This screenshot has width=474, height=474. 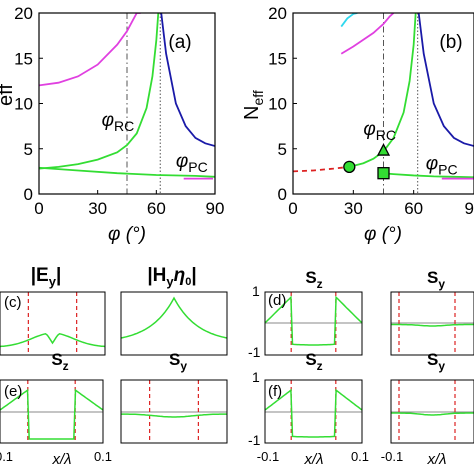 What do you see at coordinates (129, 204) in the screenshot?
I see `panel-a-xticks: 0 30 60 90` at bounding box center [129, 204].